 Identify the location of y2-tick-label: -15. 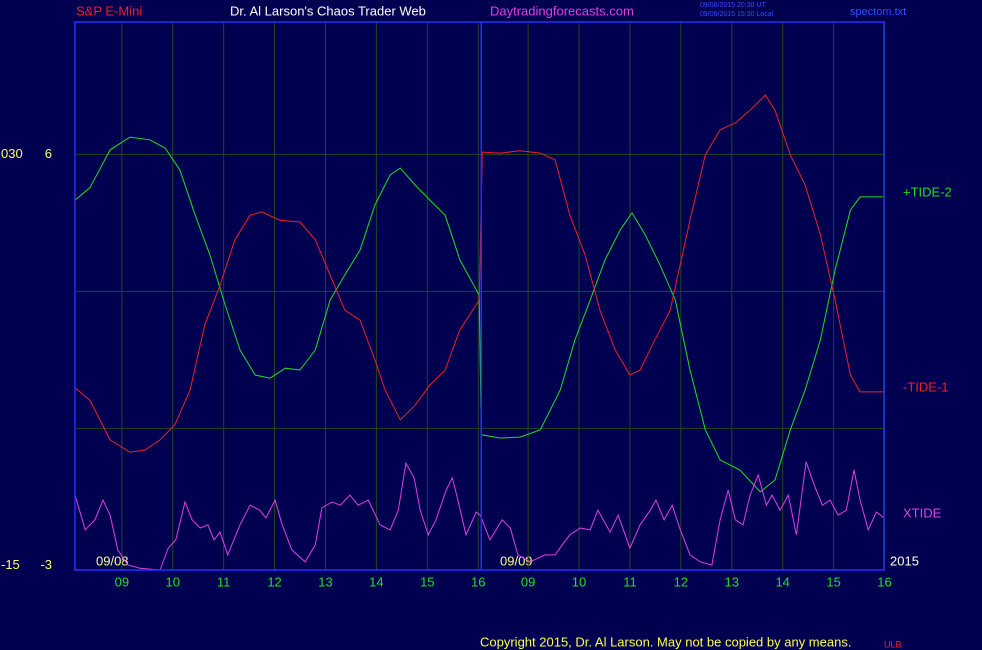
(10, 564).